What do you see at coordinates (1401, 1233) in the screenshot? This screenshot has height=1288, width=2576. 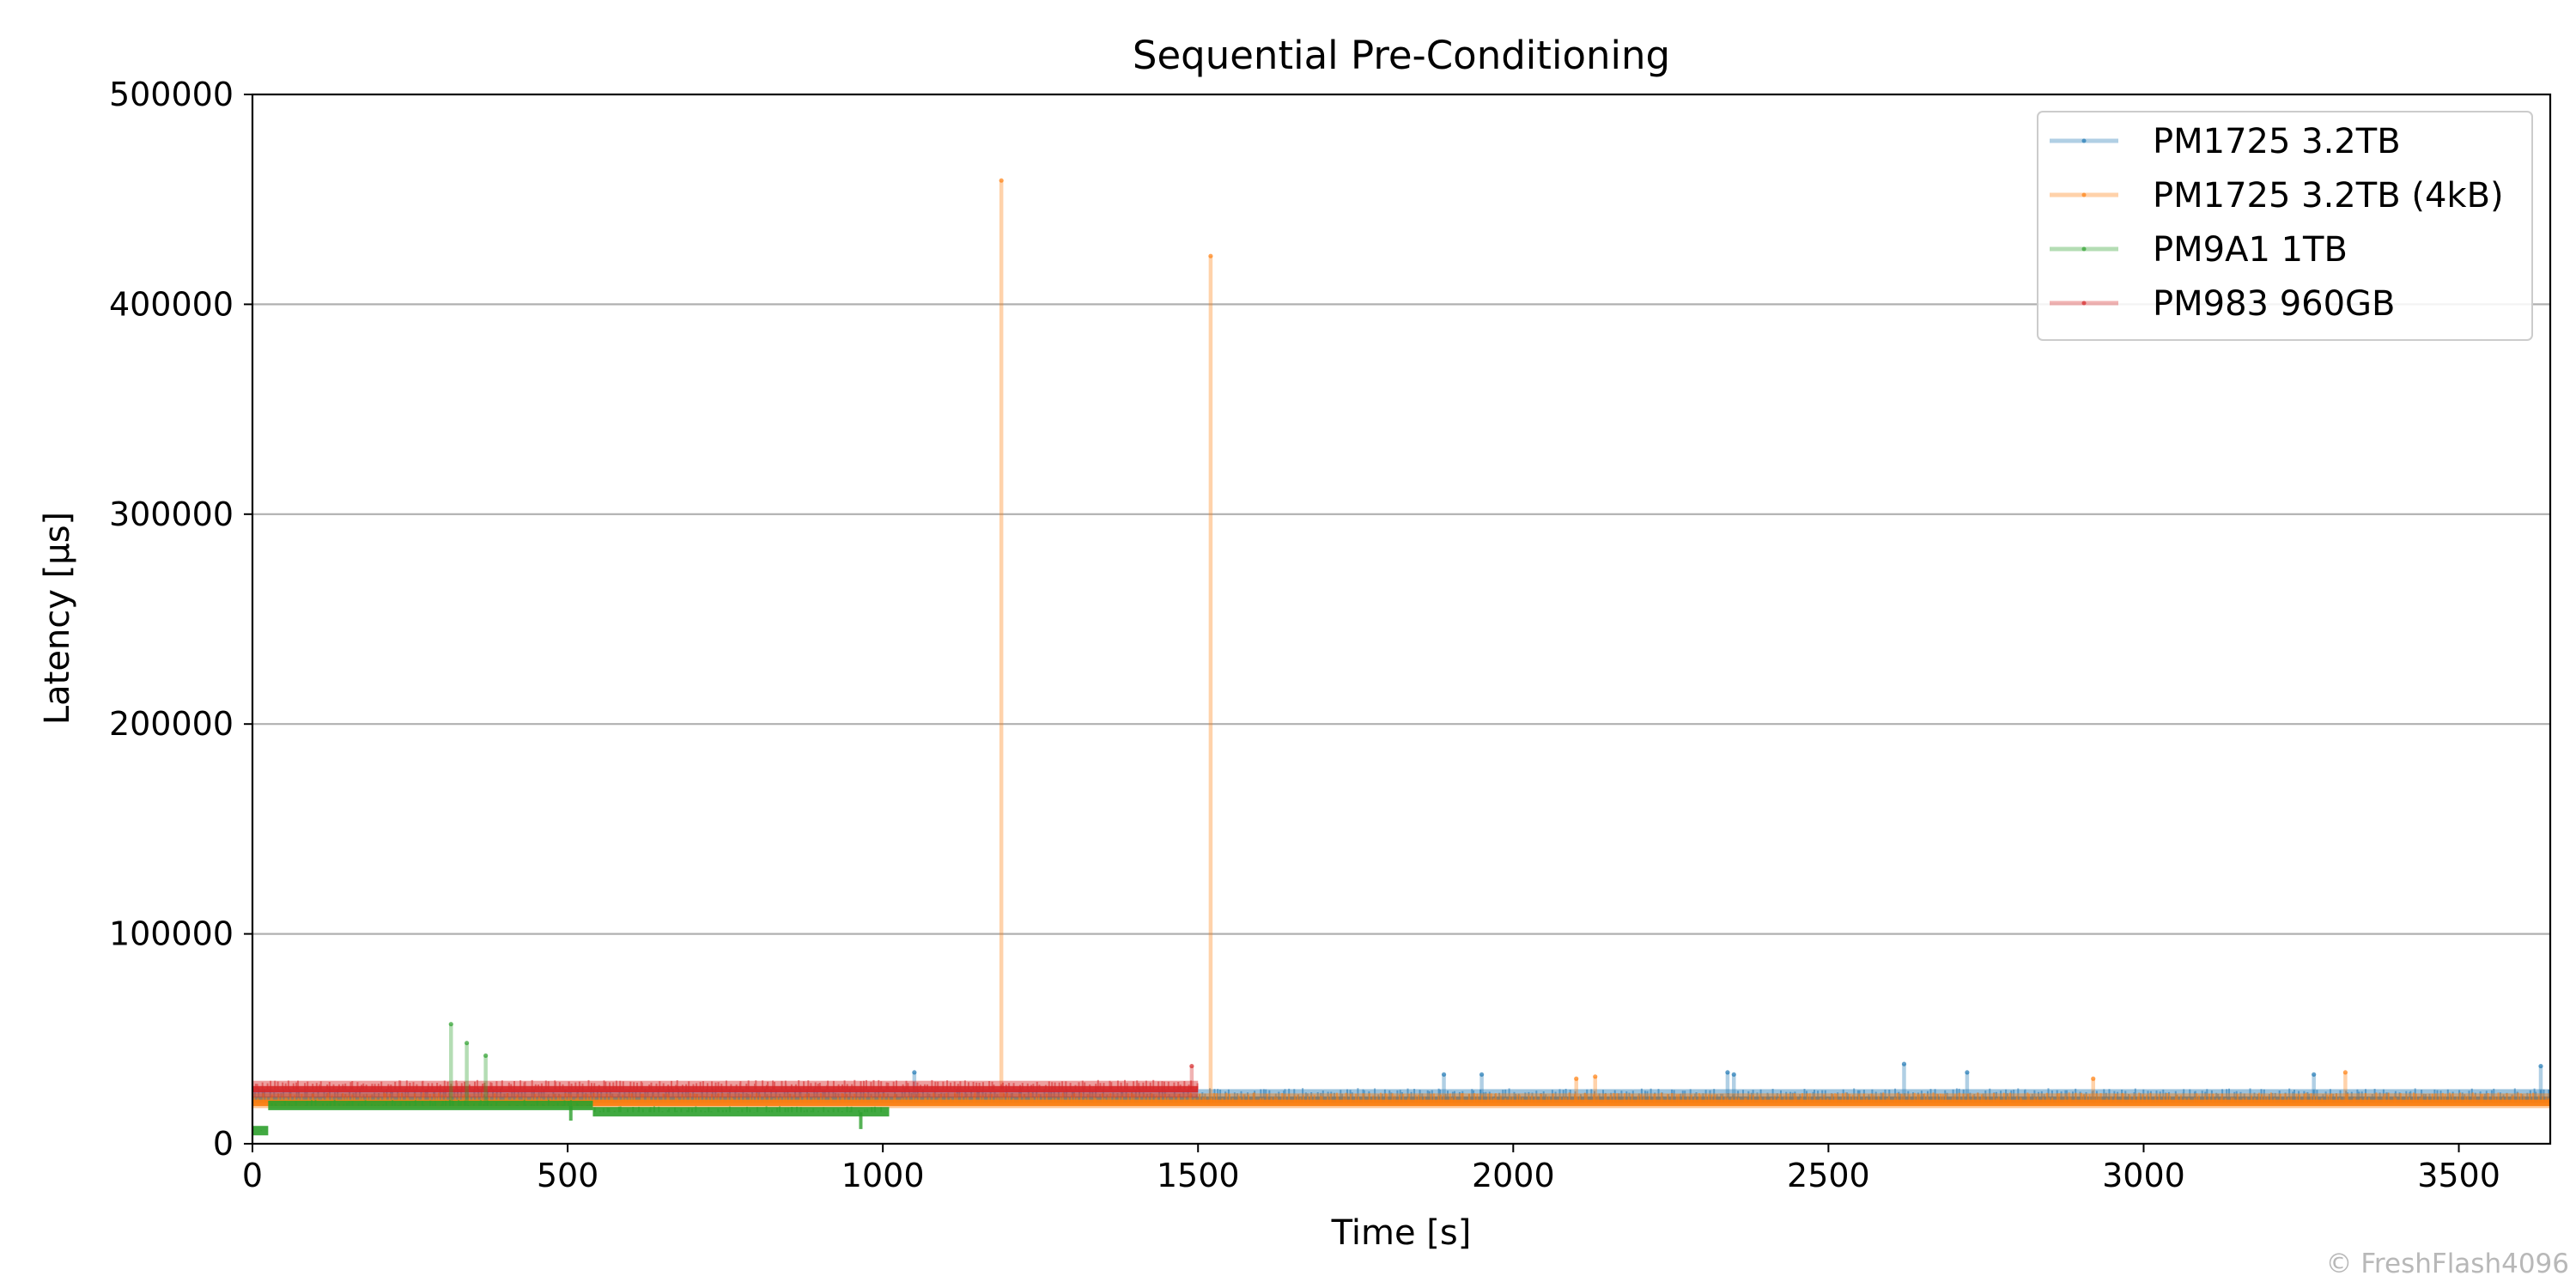 I see `x-axis-label: Time [s]` at bounding box center [1401, 1233].